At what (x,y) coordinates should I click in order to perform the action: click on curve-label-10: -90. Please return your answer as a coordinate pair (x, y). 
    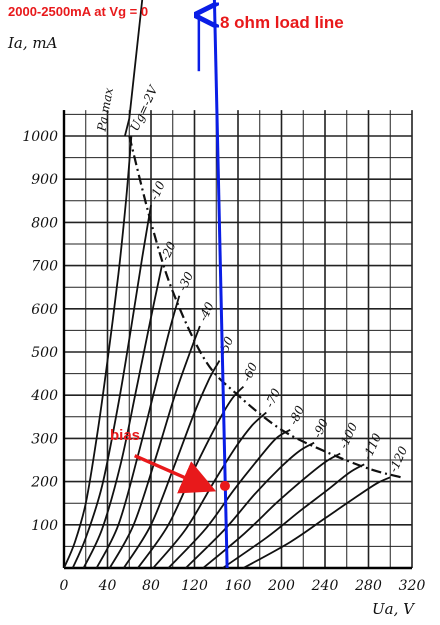
    Looking at the image, I should click on (320, 428).